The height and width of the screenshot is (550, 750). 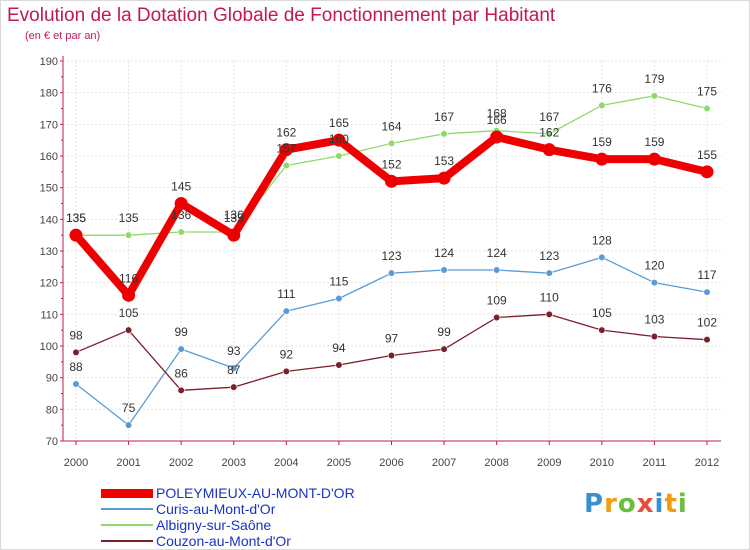 I want to click on legend-item-curis: Curis-au-Mont-d'Or, so click(x=261, y=509).